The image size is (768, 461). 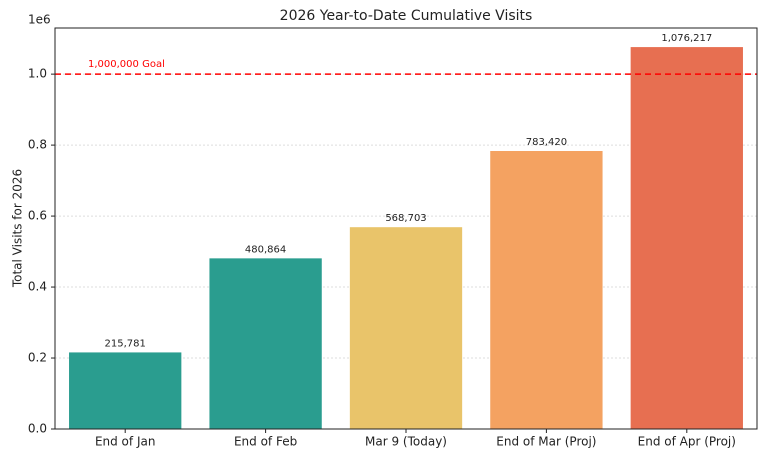 I want to click on x-tick-label: Mar 9 (Today), so click(x=406, y=442).